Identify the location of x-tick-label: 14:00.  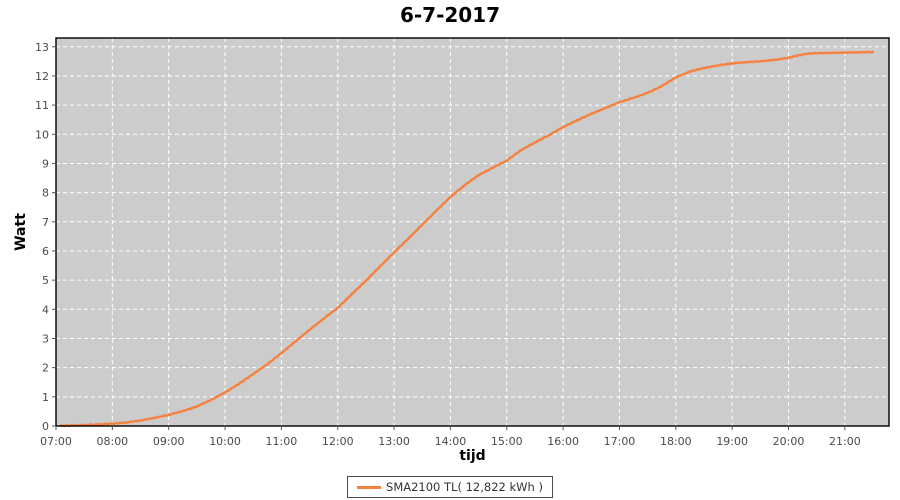
(451, 441).